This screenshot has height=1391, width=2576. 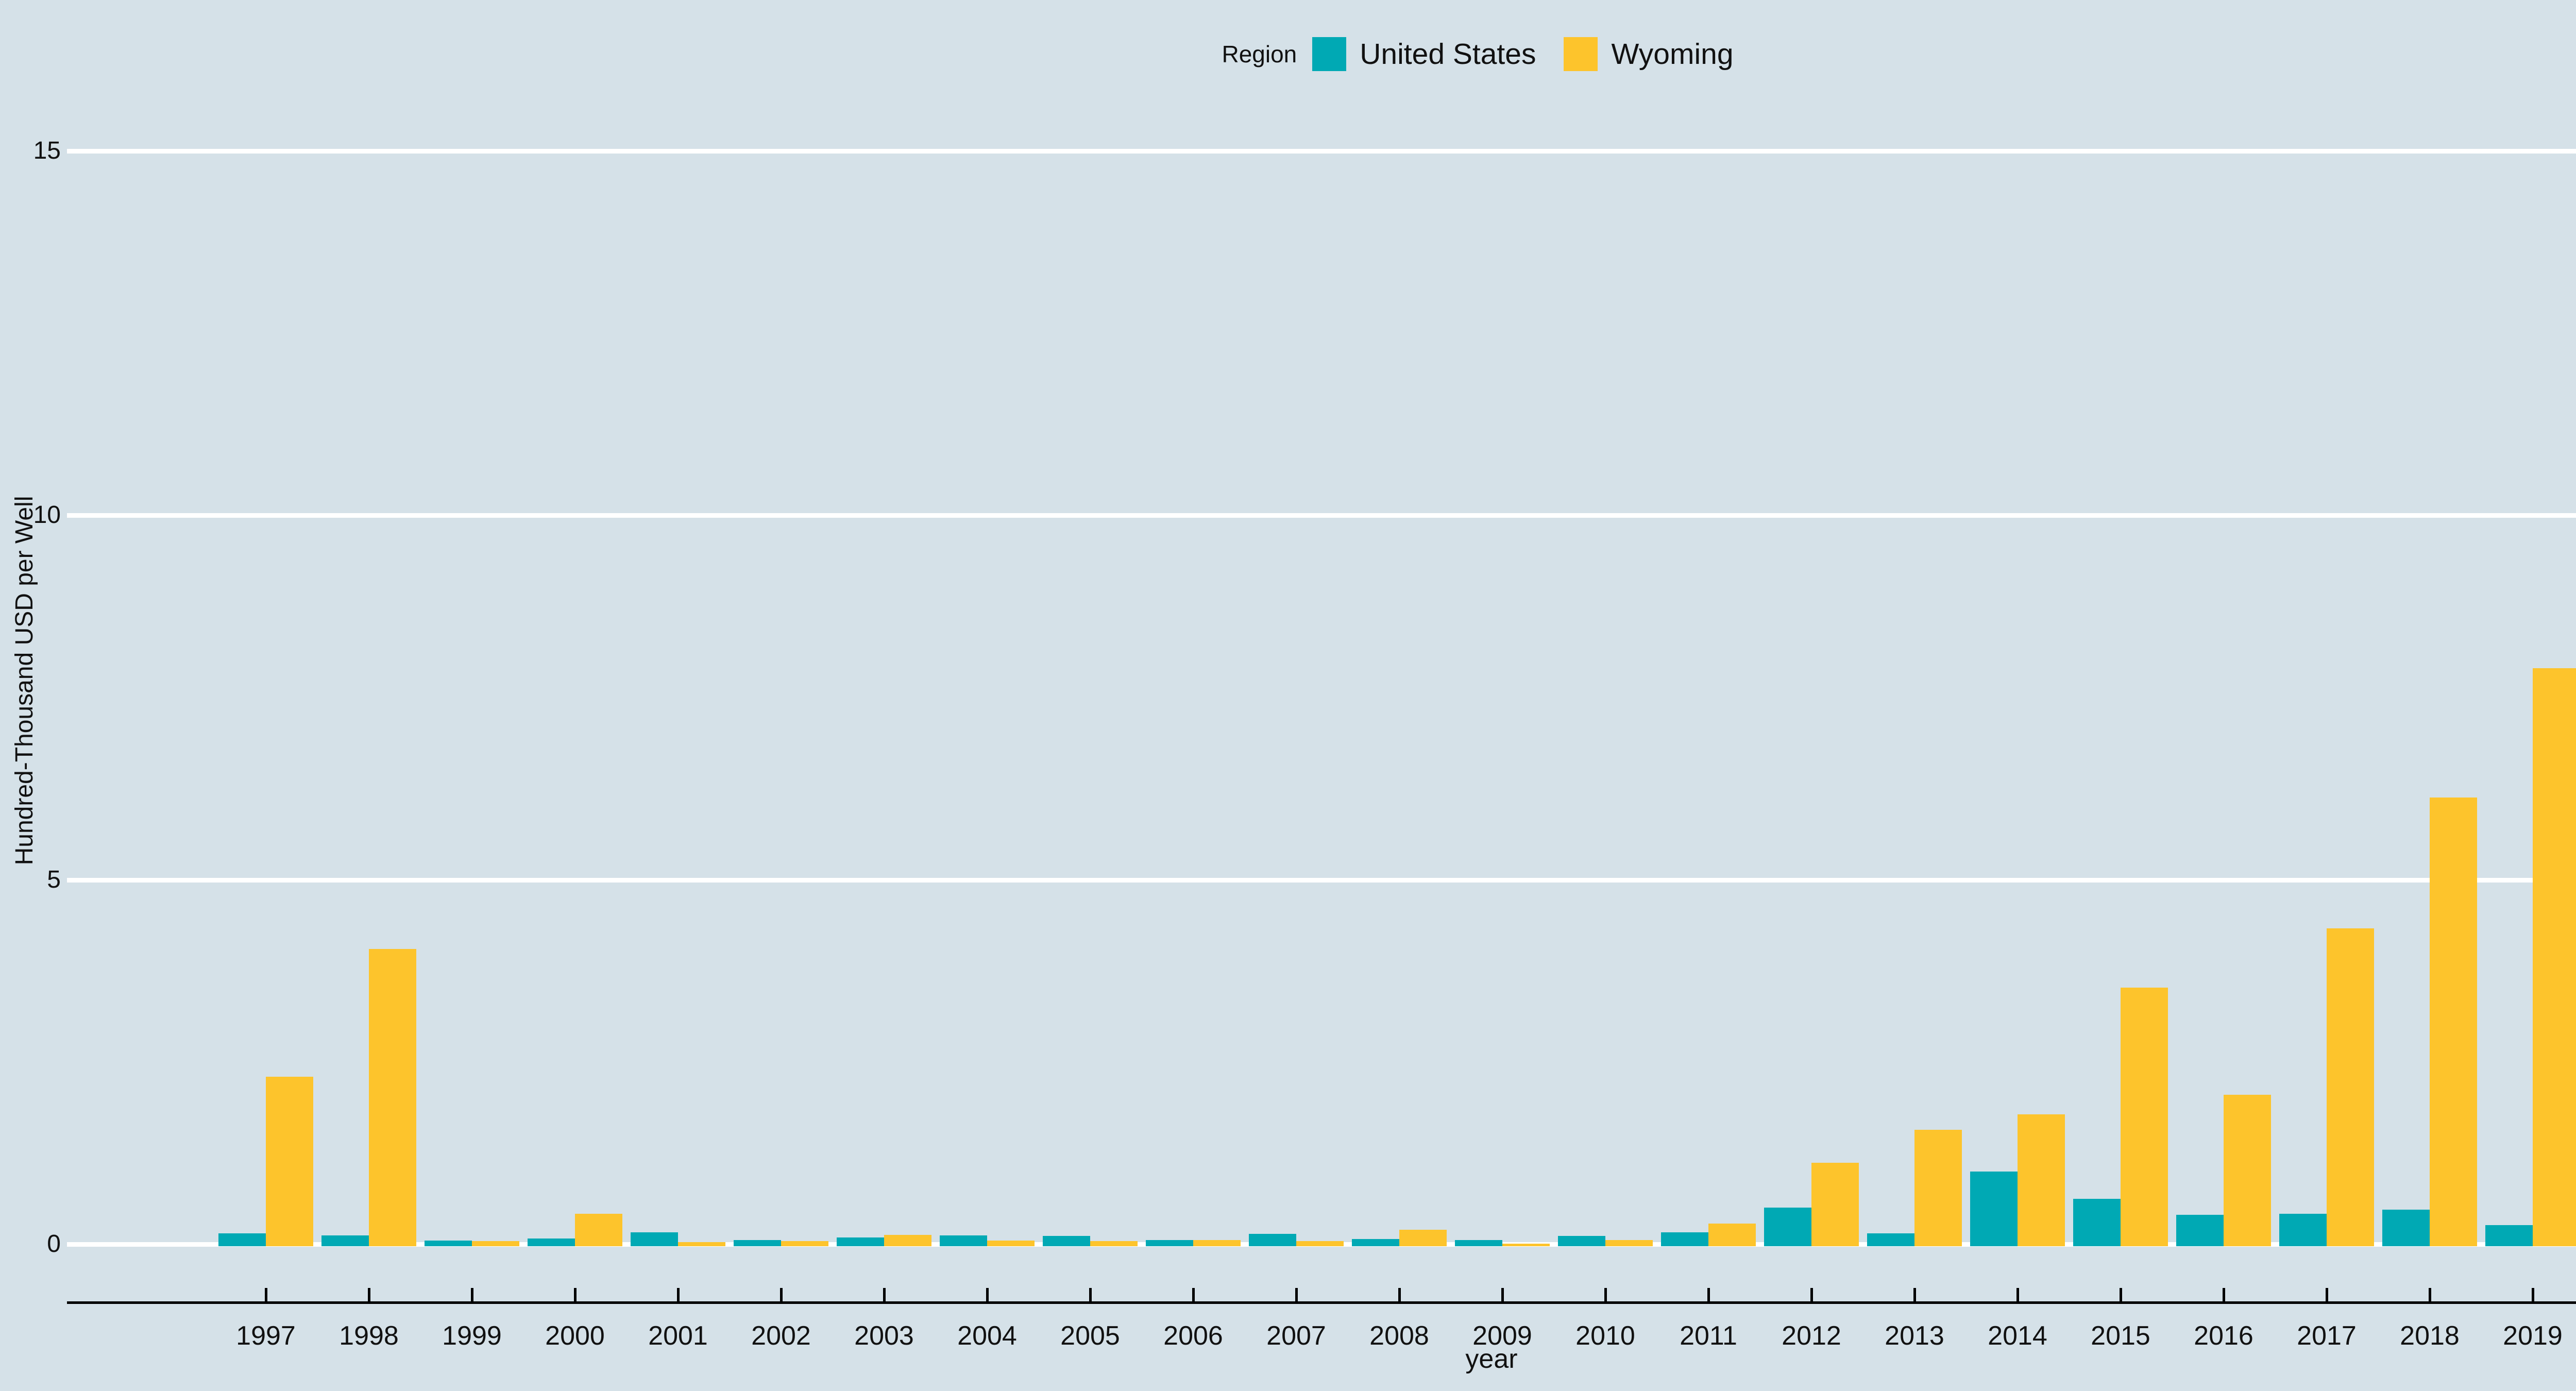 I want to click on y-axis-title: Hundred-Thousand USD per Well, so click(x=24, y=681).